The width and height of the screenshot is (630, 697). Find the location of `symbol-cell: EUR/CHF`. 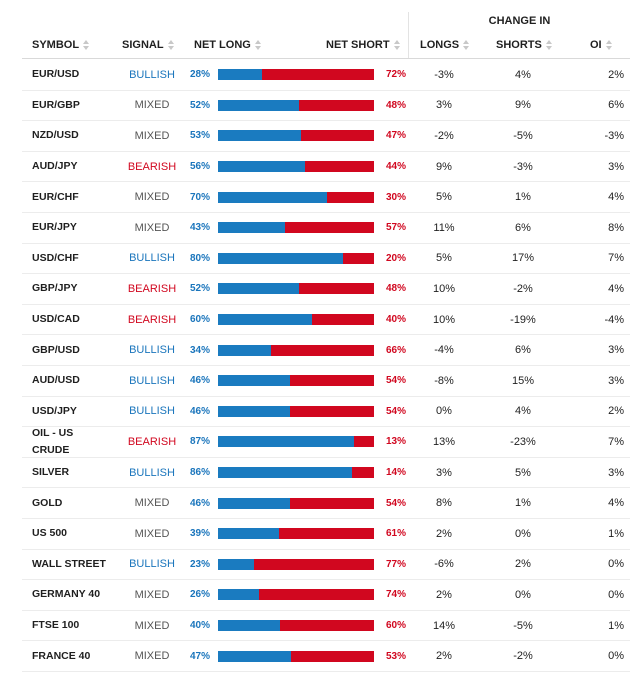

symbol-cell: EUR/CHF is located at coordinates (72, 197).